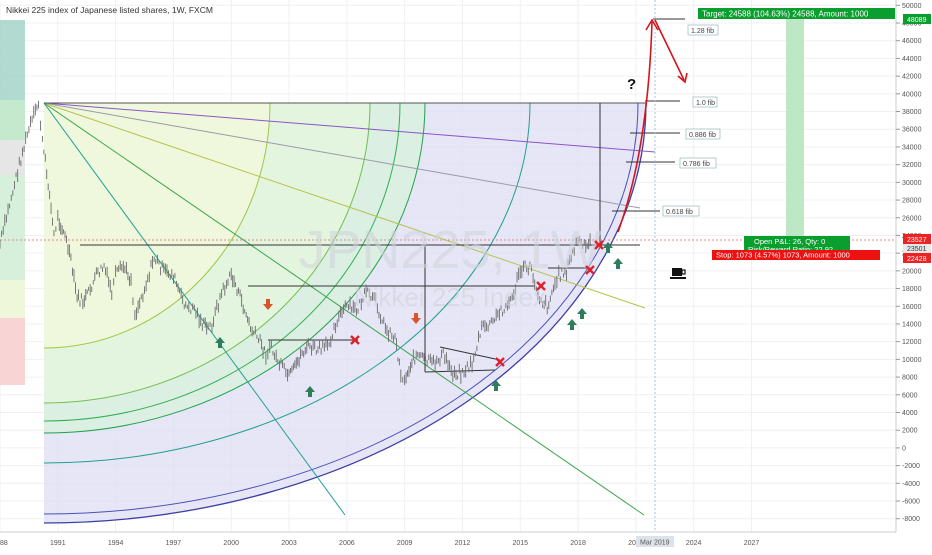  I want to click on projection-drop-head, so click(682, 78).